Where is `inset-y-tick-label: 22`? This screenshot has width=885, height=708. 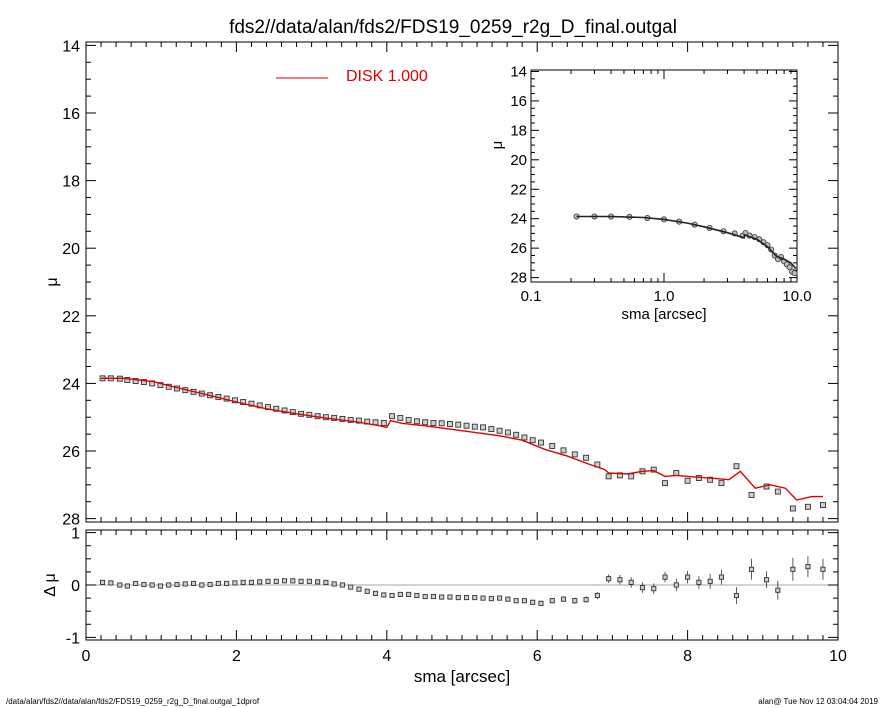
inset-y-tick-label: 22 is located at coordinates (518, 189).